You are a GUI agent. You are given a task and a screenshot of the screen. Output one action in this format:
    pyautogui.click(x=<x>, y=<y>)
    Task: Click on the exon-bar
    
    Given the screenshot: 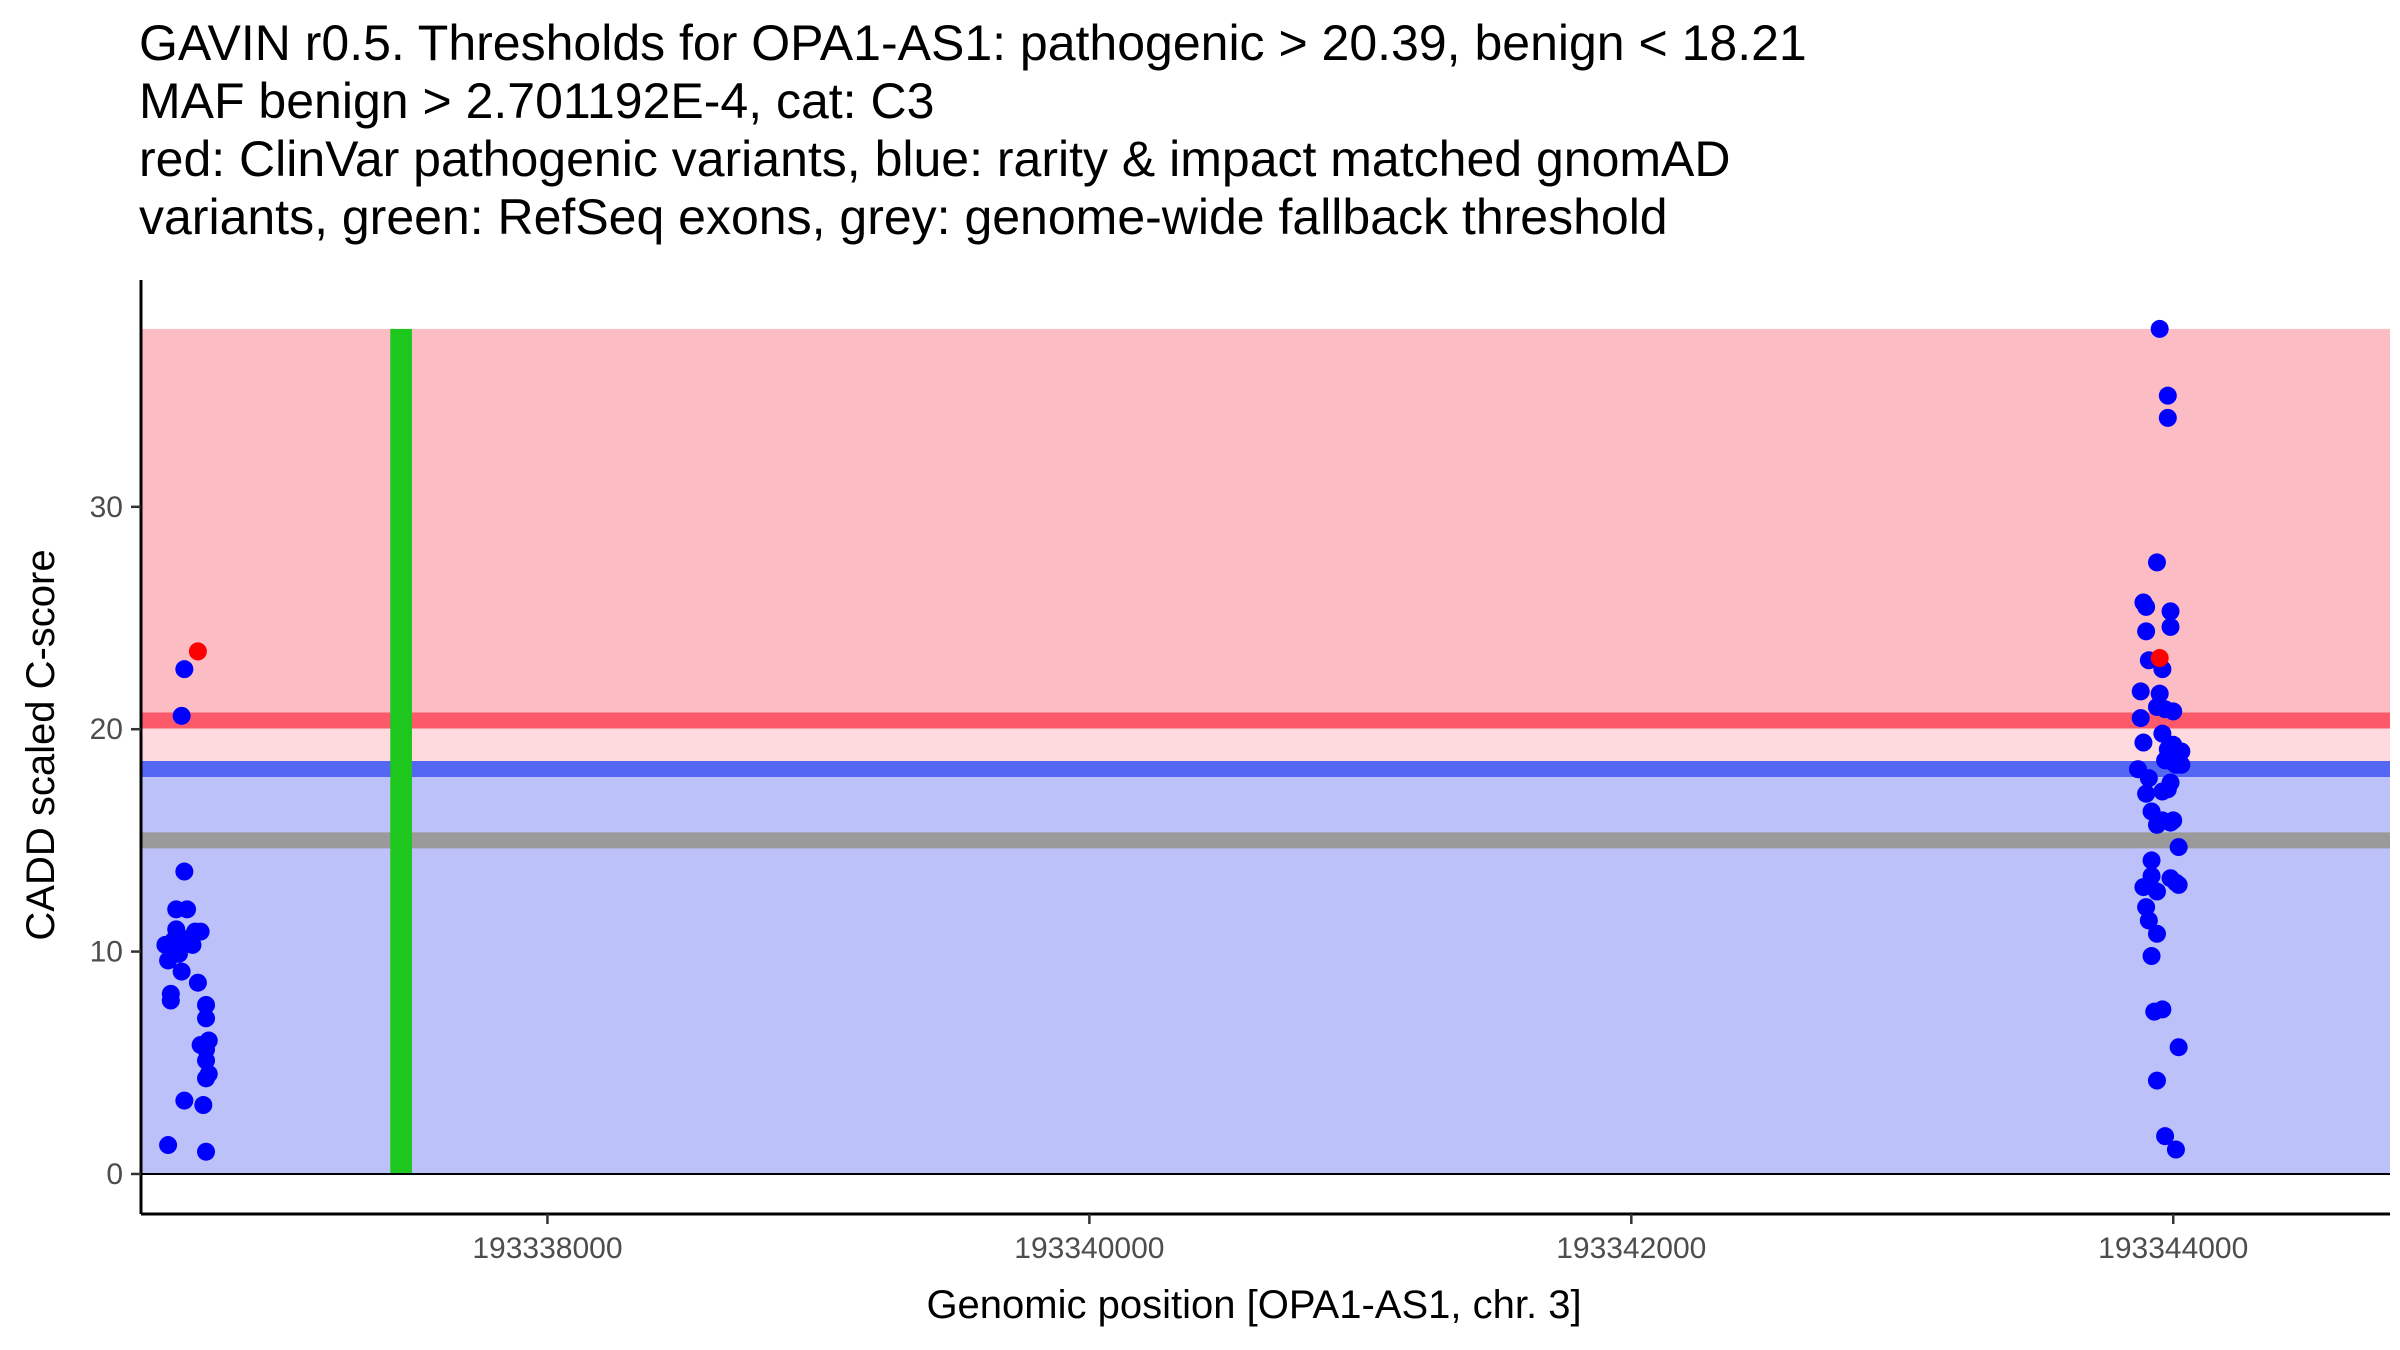 What is the action you would take?
    pyautogui.click(x=401, y=751)
    